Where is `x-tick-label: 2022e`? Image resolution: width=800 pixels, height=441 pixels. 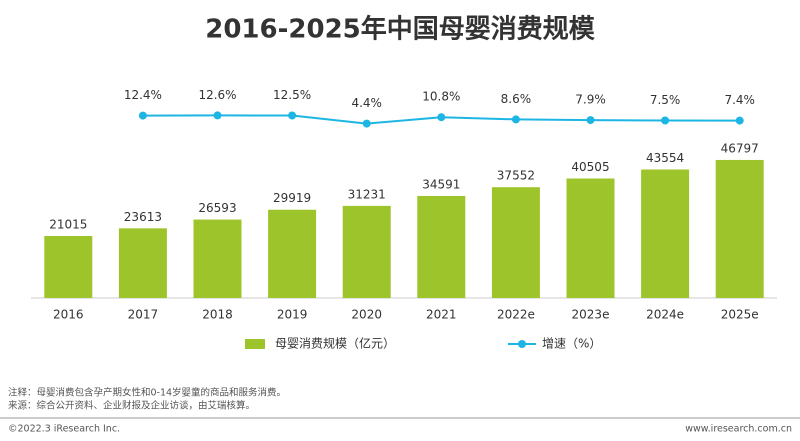 x-tick-label: 2022e is located at coordinates (516, 315).